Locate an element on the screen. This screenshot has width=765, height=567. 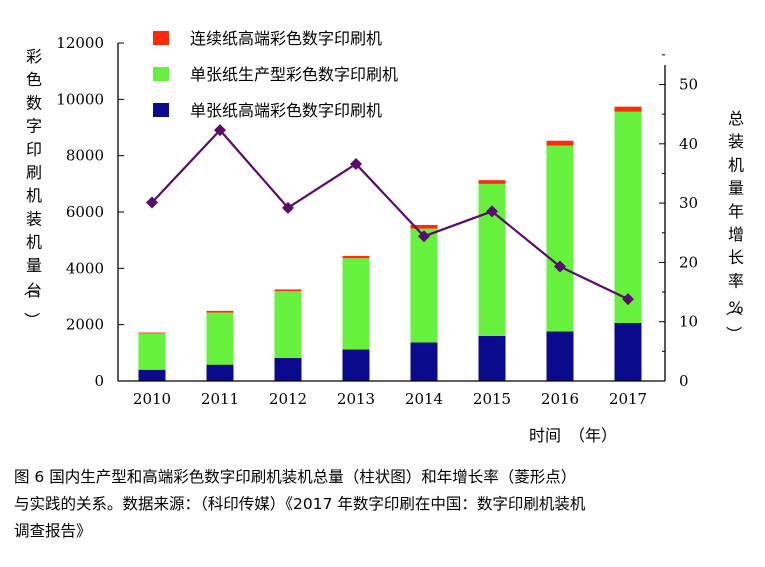
caption-line-2: 与实践的关系。数据来源：（科印传媒）《2017 年数字印刷在中国：数字印刷机装机 is located at coordinates (300, 504).